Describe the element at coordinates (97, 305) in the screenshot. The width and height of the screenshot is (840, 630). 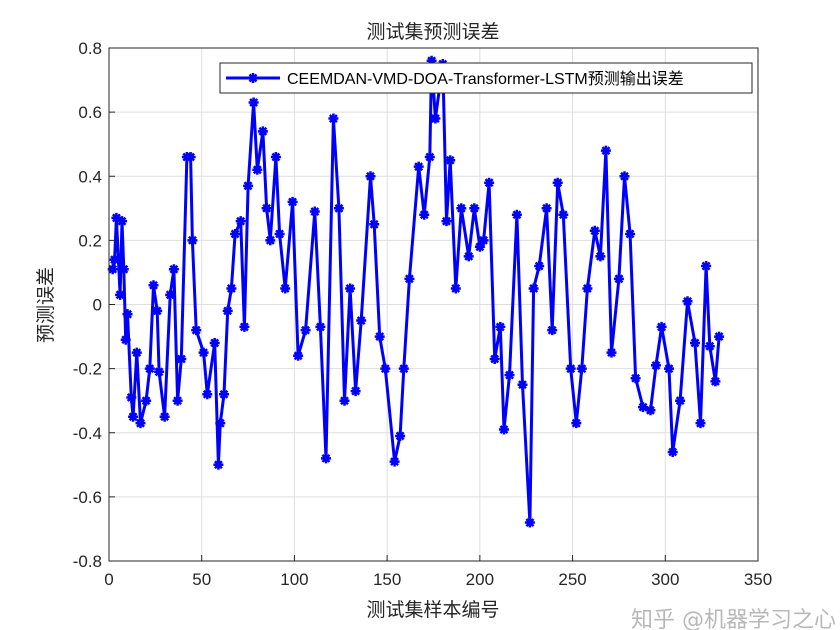
I see `y-tick-label: 0` at that location.